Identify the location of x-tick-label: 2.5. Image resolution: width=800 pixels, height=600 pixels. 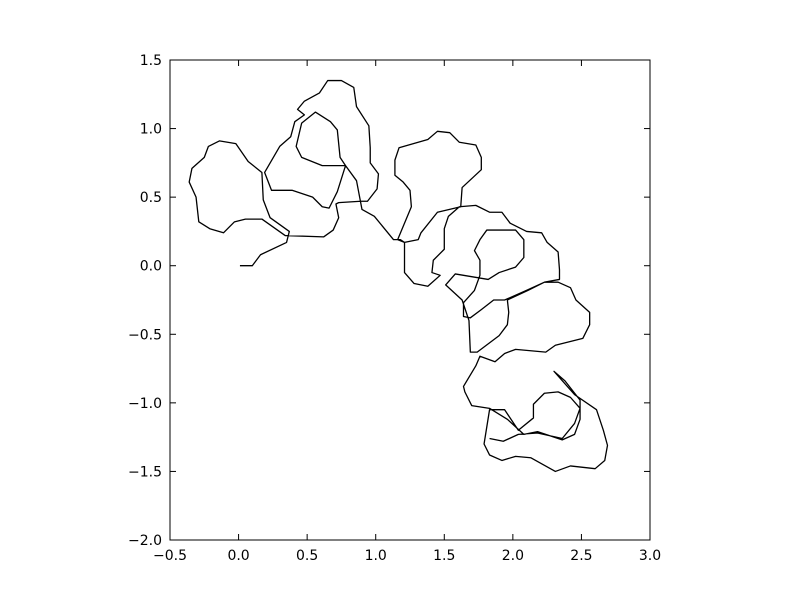
(581, 556).